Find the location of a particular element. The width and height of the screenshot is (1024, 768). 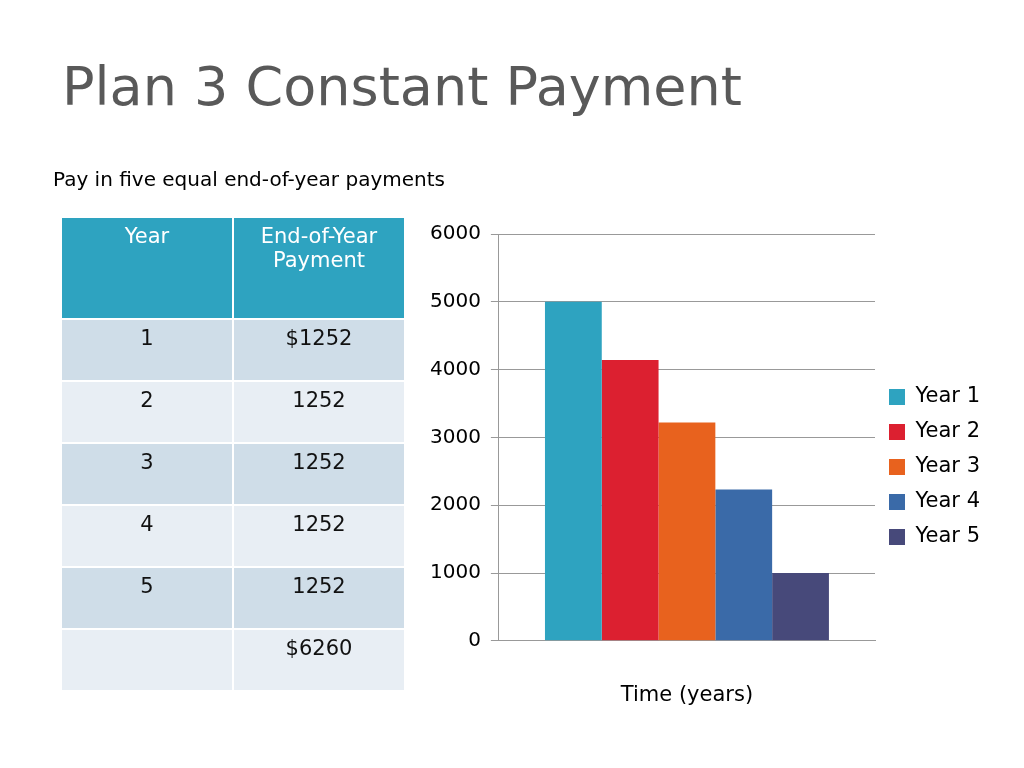

y-tick-label: 3000 is located at coordinates (455, 435).